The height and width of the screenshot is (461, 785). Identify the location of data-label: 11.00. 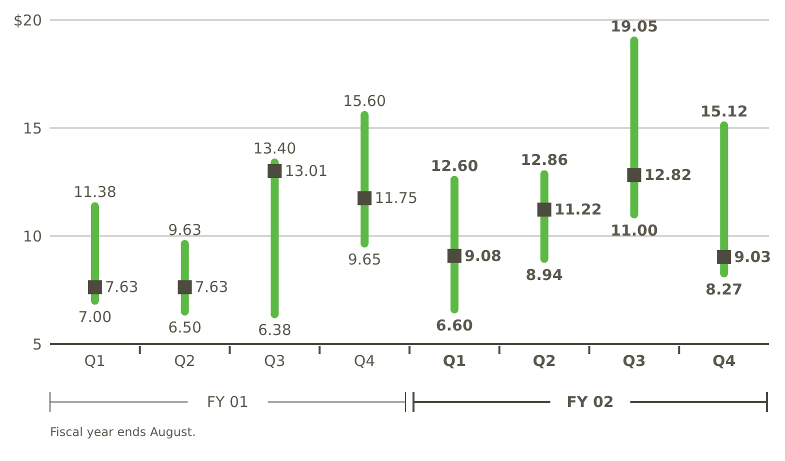
(634, 230).